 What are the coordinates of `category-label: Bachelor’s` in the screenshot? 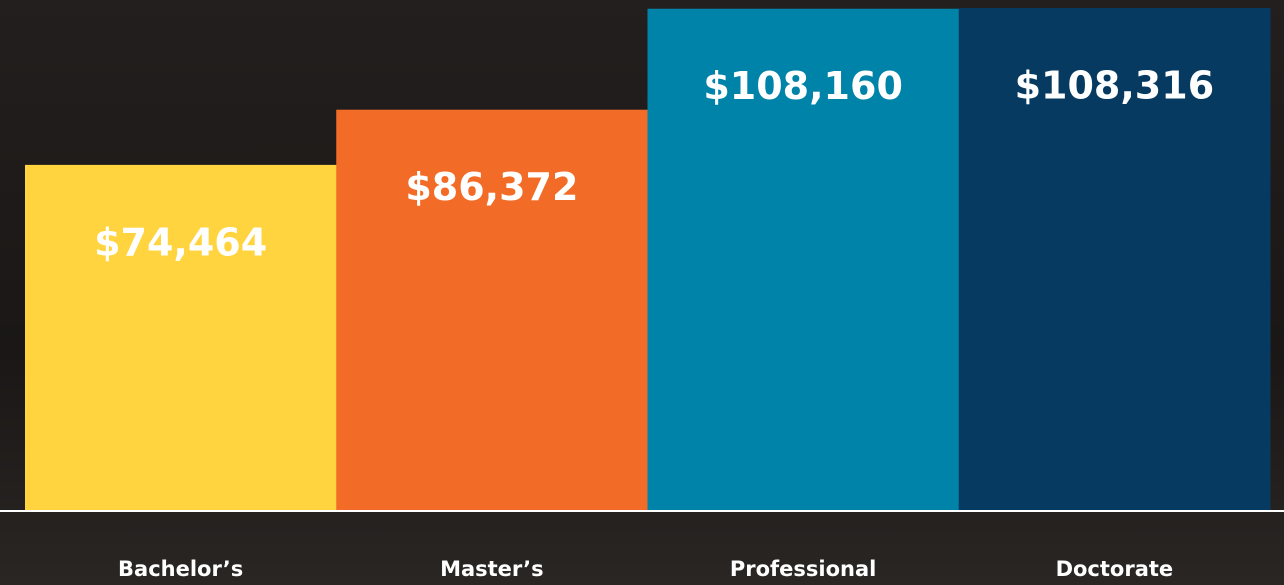 It's located at (180, 569).